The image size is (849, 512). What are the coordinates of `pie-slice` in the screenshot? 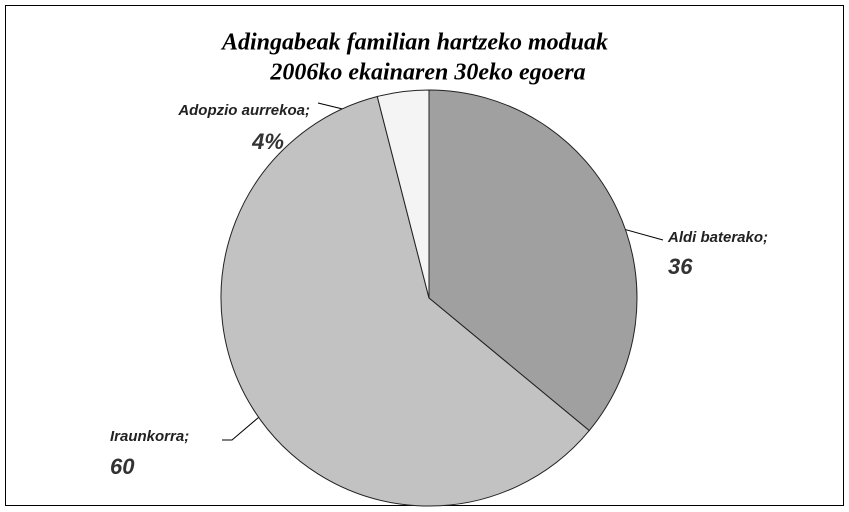 It's located at (403, 194).